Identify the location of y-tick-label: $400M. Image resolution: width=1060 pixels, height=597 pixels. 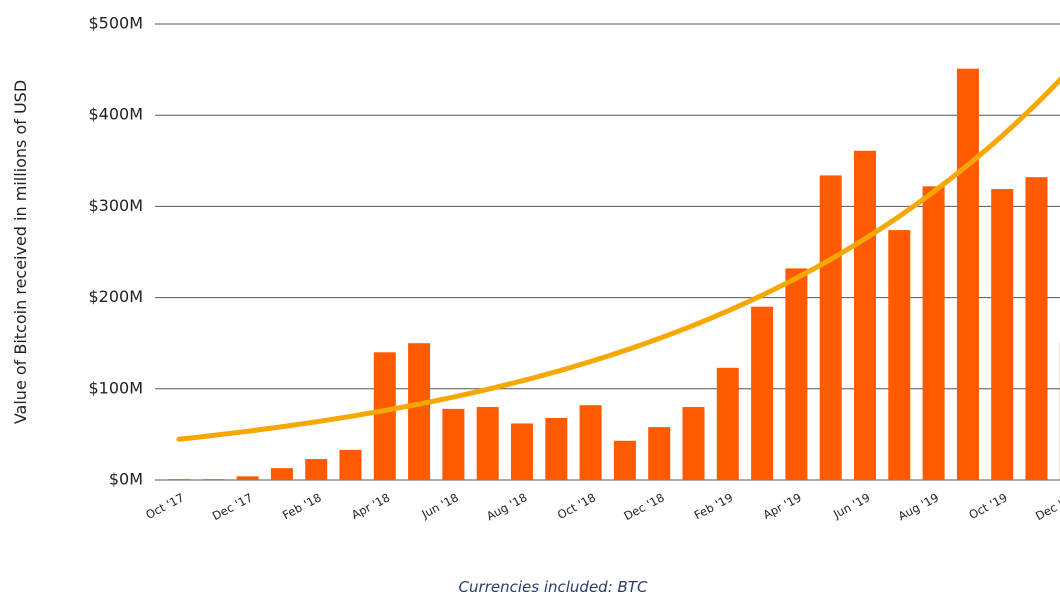
(115, 114).